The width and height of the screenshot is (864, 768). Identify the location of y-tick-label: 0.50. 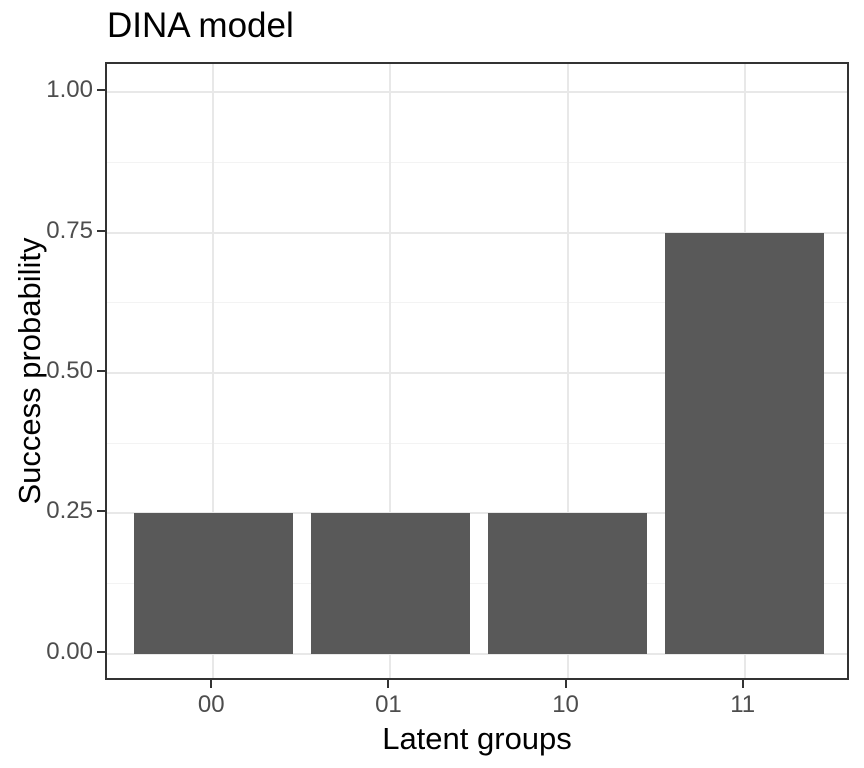
(69, 370).